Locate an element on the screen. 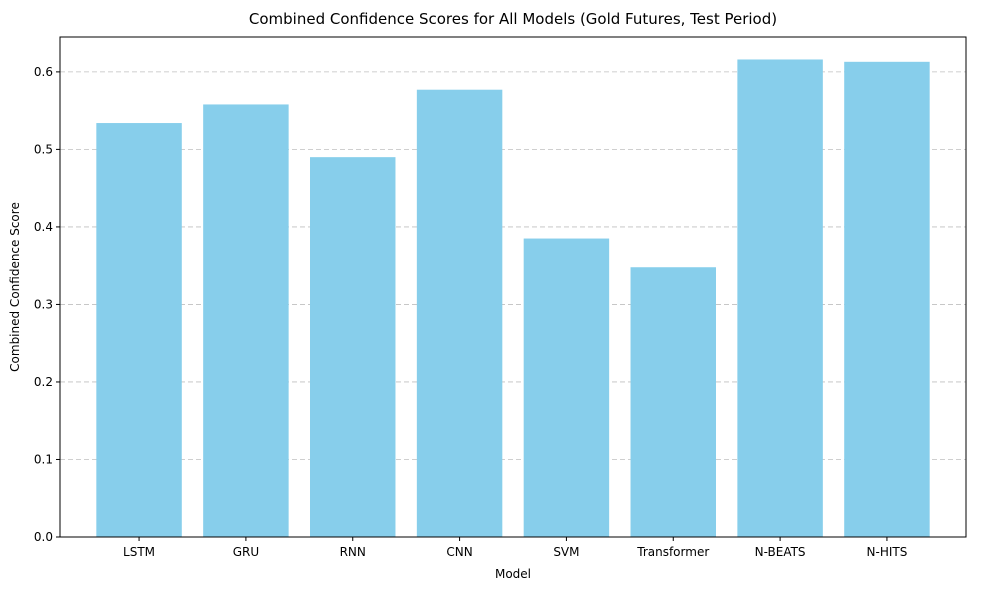  x-tick-label-lstm: LSTM is located at coordinates (139, 552).